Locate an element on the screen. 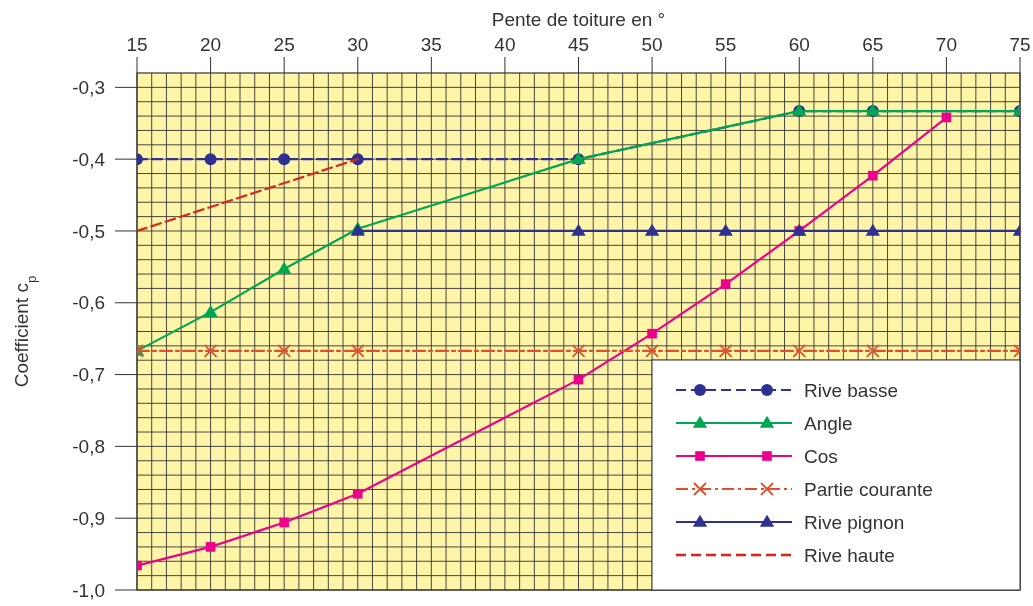 The height and width of the screenshot is (606, 1033). x-tick-label: 70 is located at coordinates (946, 44).